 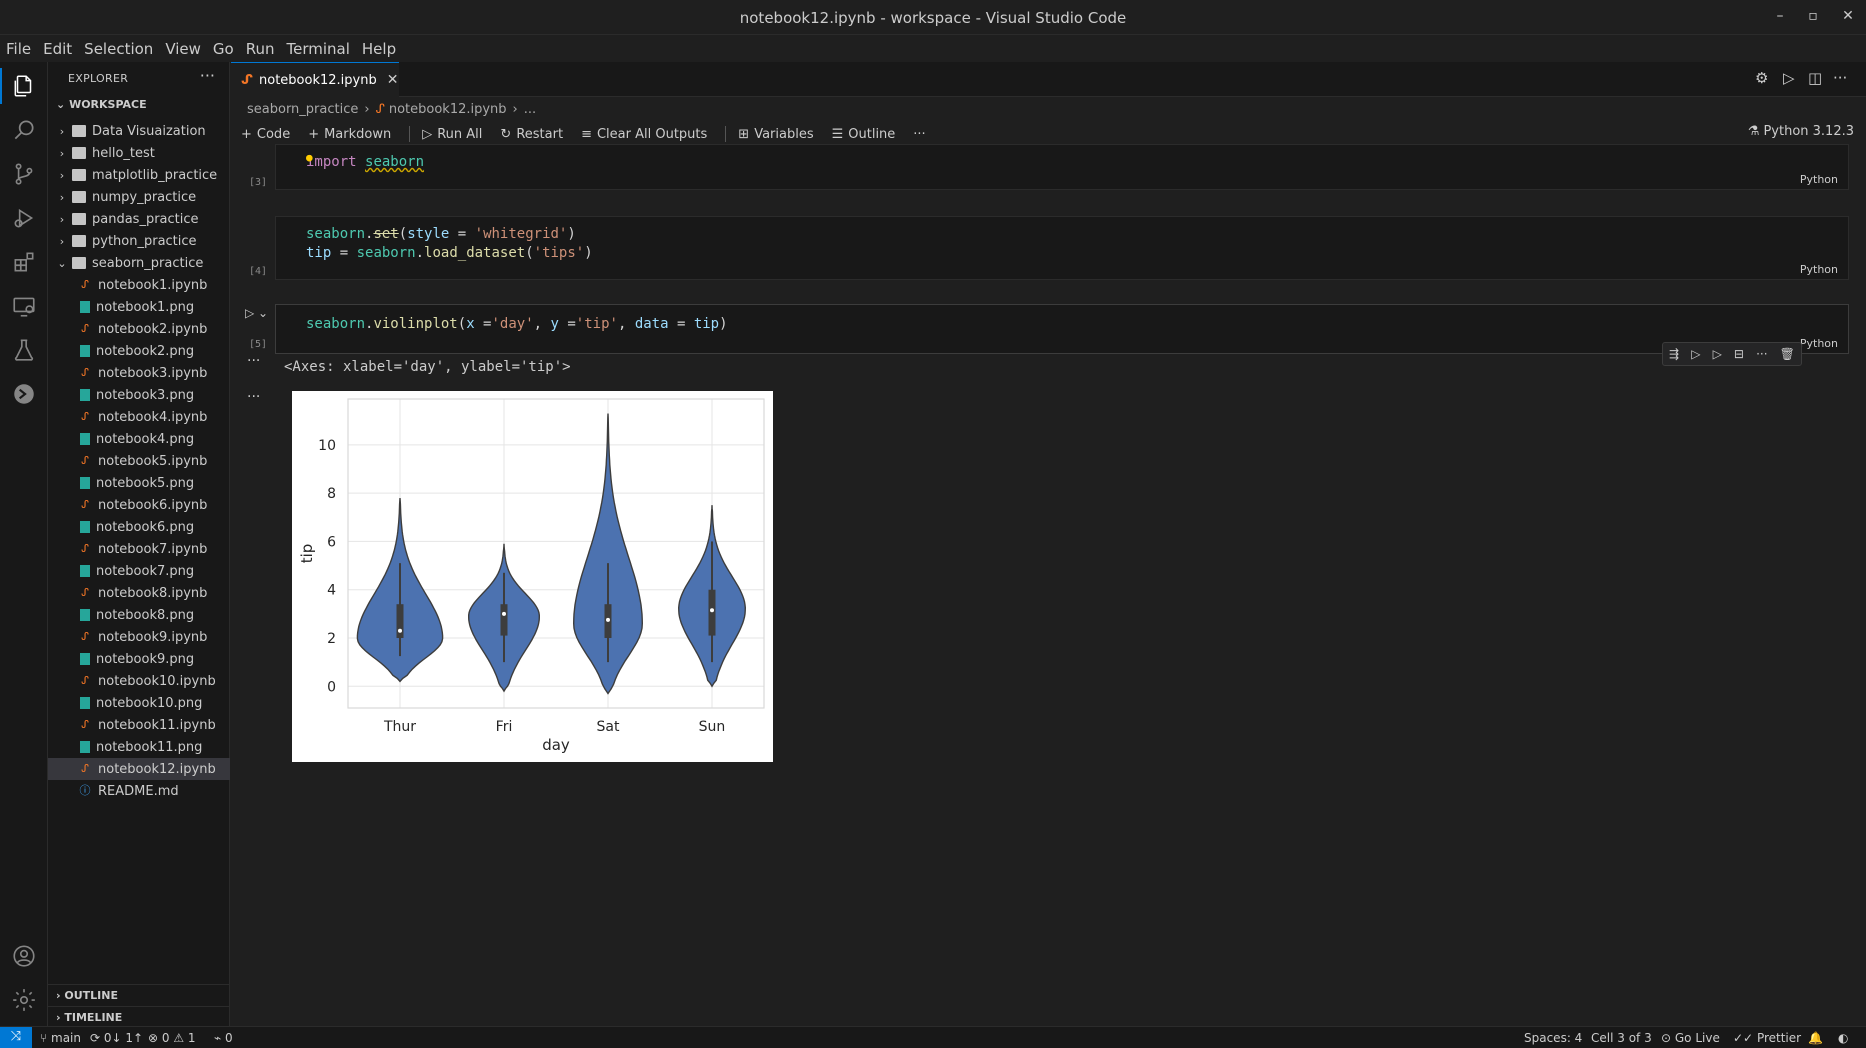 I want to click on breadcrumb-file: notebook12.ipynb, so click(x=447, y=109).